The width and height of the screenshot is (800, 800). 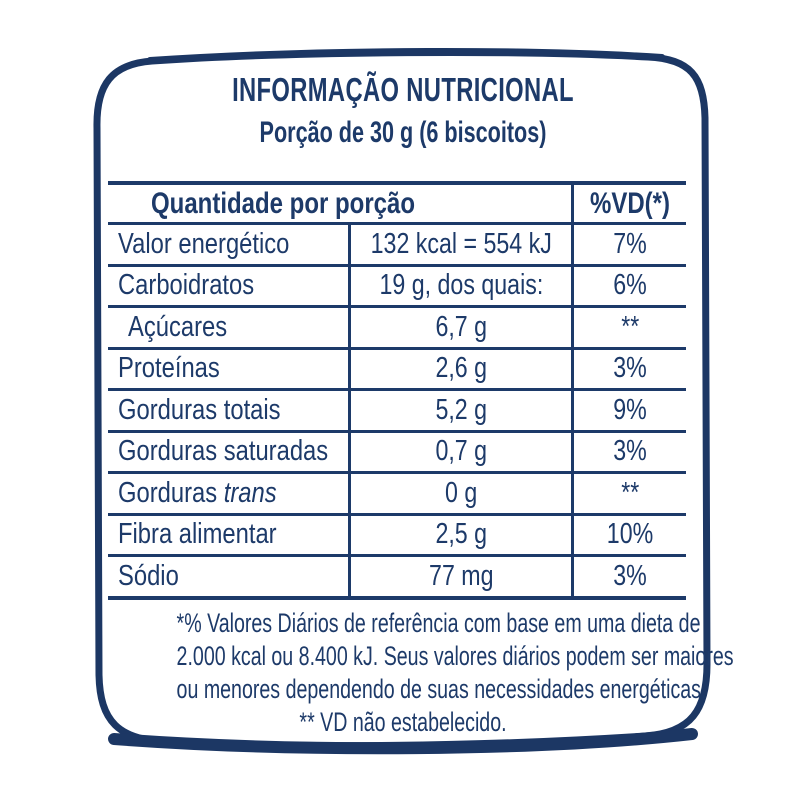 I want to click on nutrient-amount-cell: 2,5 g, so click(x=459, y=534).